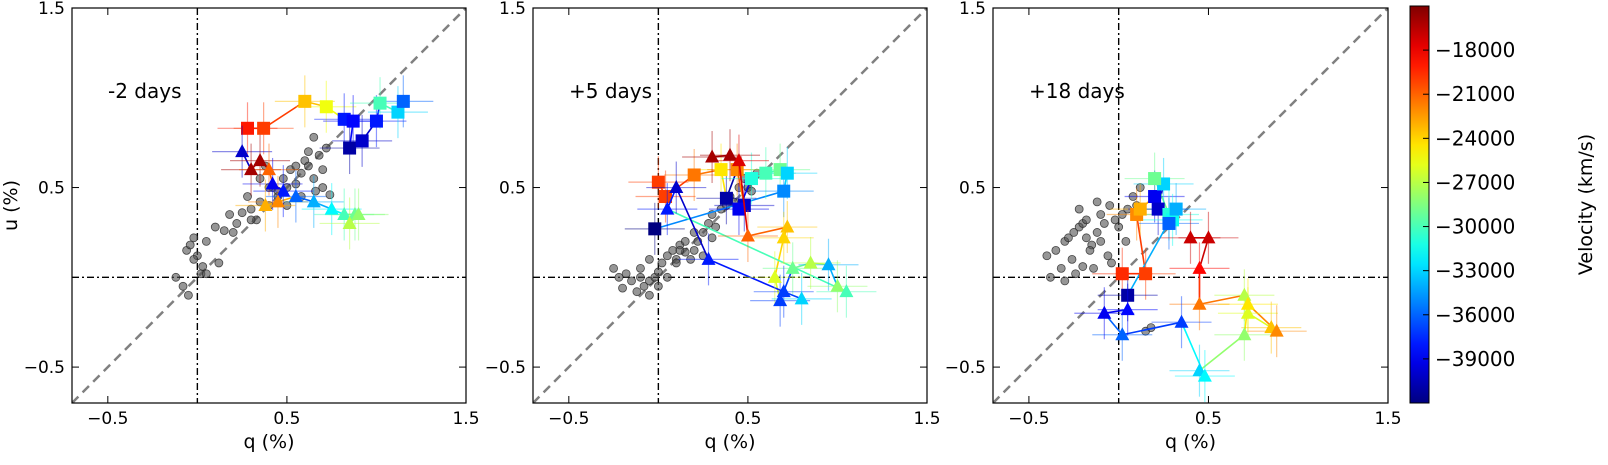  Describe the element at coordinates (1475, 182) in the screenshot. I see `colorbar-tick-label: −27000` at that location.